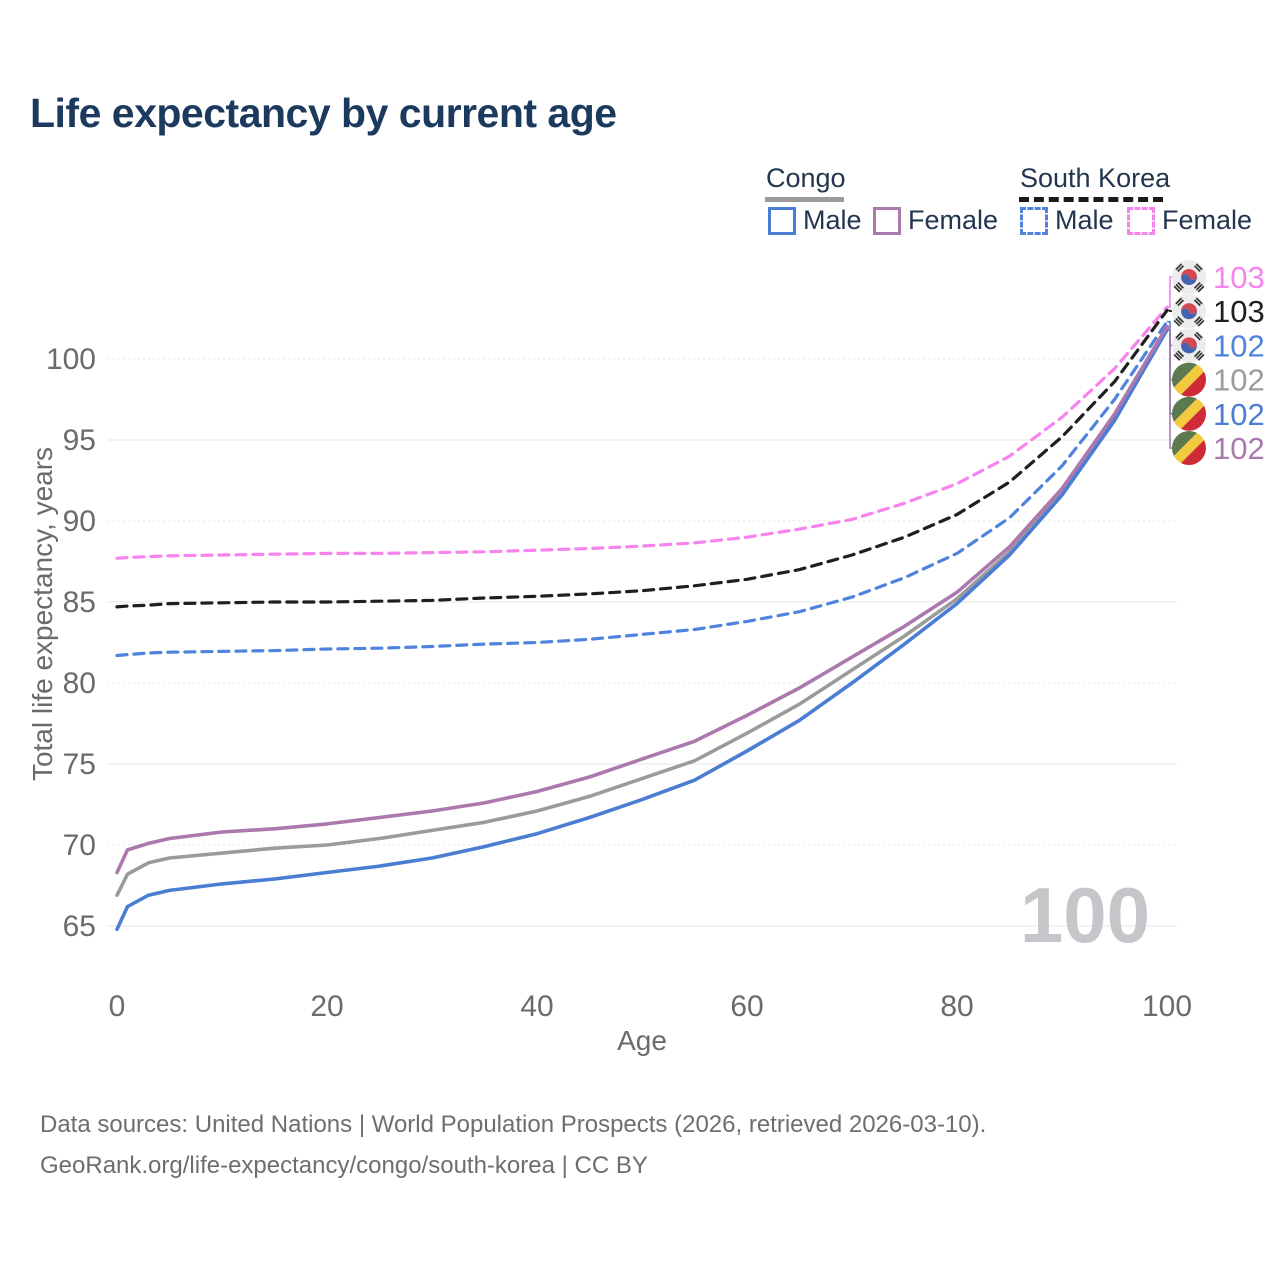 The image size is (1280, 1280). What do you see at coordinates (1239, 414) in the screenshot?
I see `end-label-congo-male: 102` at bounding box center [1239, 414].